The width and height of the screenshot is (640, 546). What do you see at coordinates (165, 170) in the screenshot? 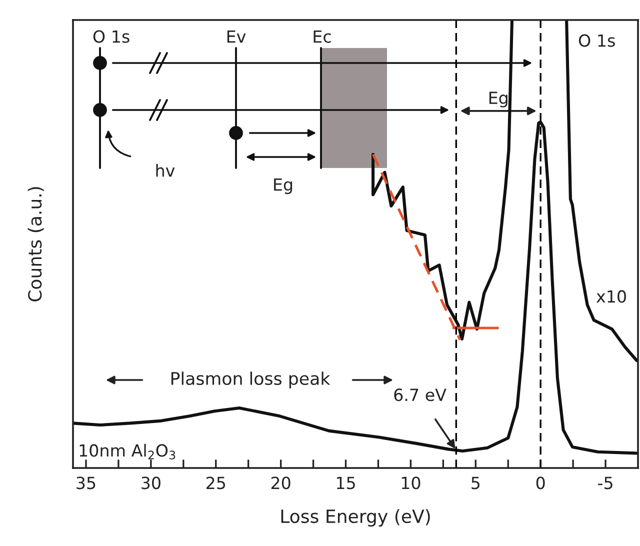
I see `annotation: hv` at bounding box center [165, 170].